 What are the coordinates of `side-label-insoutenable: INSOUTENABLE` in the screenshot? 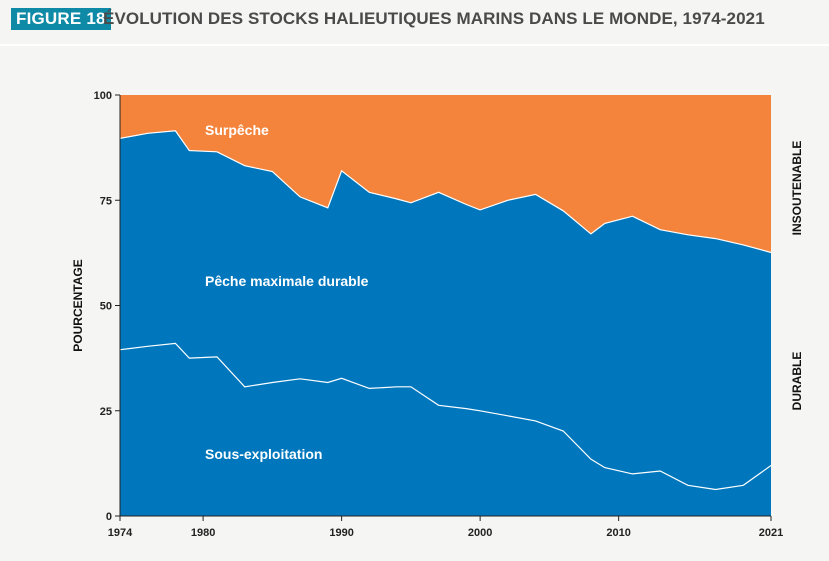 It's located at (797, 188).